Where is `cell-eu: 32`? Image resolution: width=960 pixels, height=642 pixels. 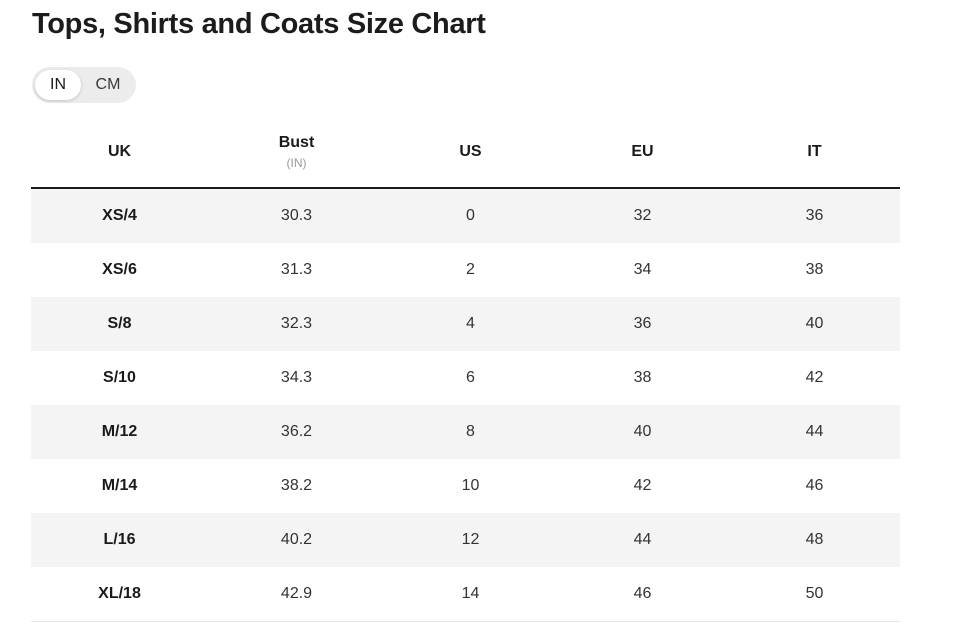
cell-eu: 32 is located at coordinates (642, 215).